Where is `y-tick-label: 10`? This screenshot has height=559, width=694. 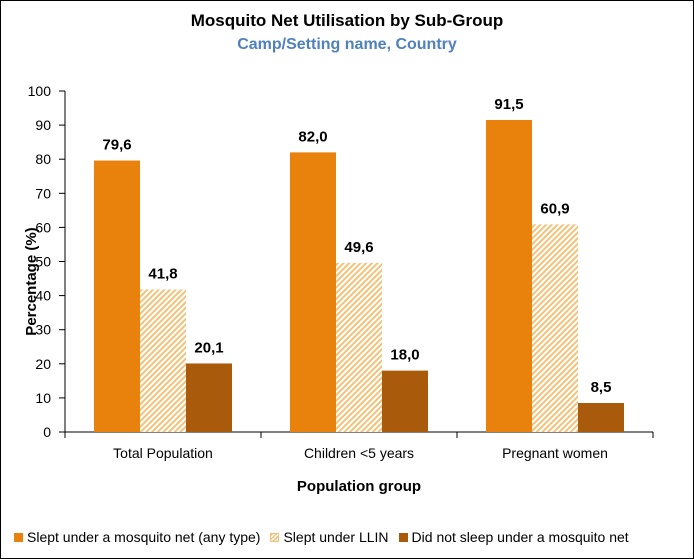
y-tick-label: 10 is located at coordinates (43, 398).